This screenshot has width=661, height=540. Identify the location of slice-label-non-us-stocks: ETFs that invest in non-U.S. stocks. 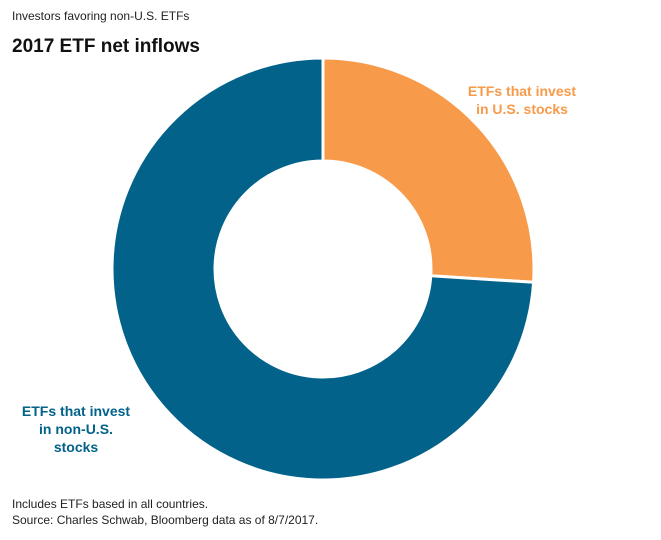
(76, 429).